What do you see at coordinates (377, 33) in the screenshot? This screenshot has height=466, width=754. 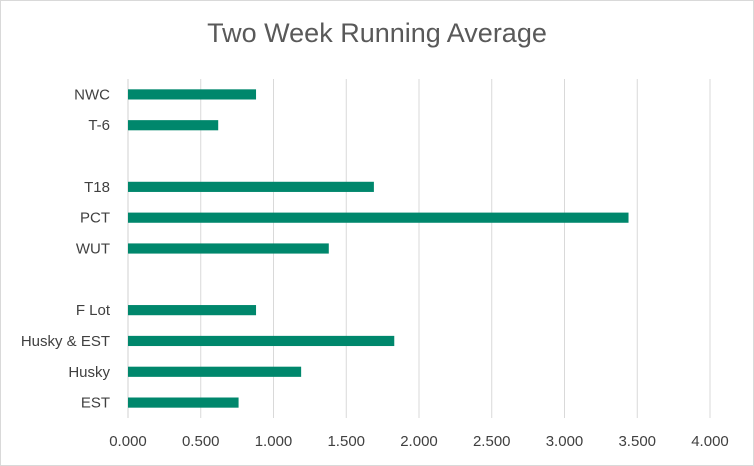 I see `chart-title: Two Week Running Average` at bounding box center [377, 33].